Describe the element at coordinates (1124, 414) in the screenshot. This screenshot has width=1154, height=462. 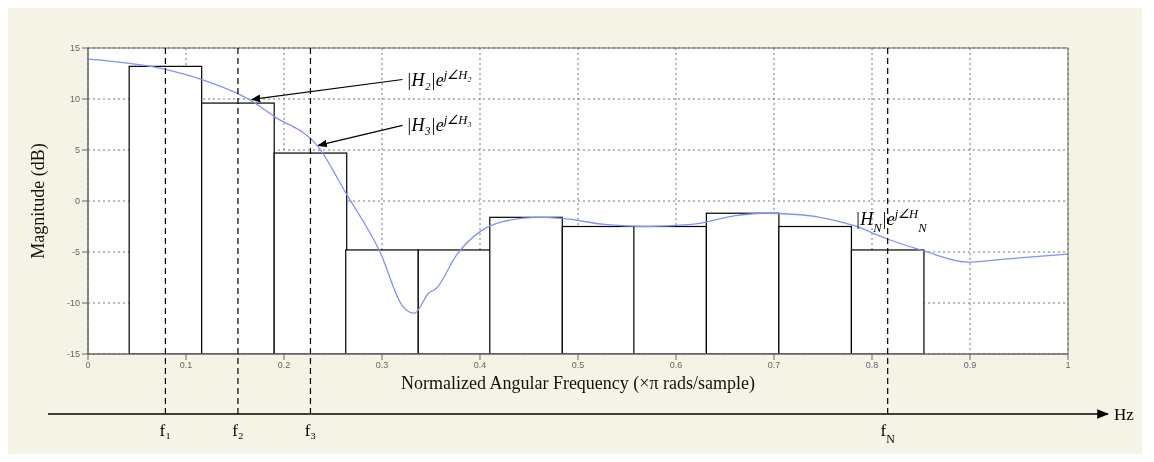
I see `text: Hz` at that location.